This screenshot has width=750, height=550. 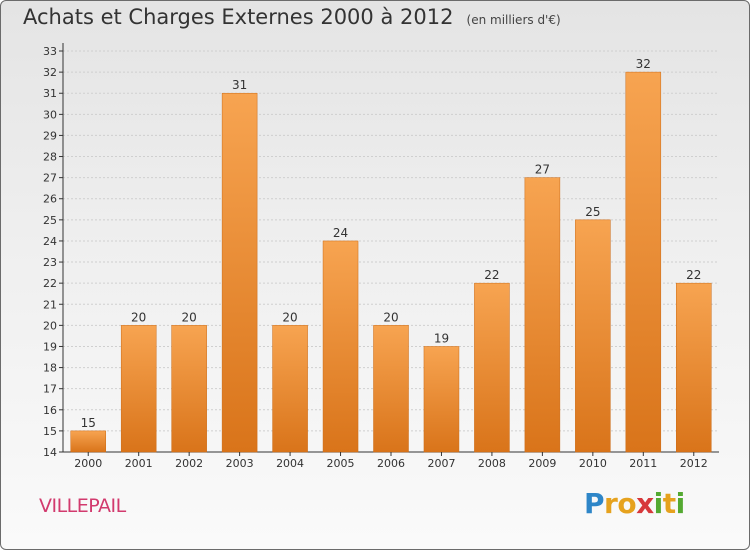 I want to click on bar-2007, so click(x=441, y=399).